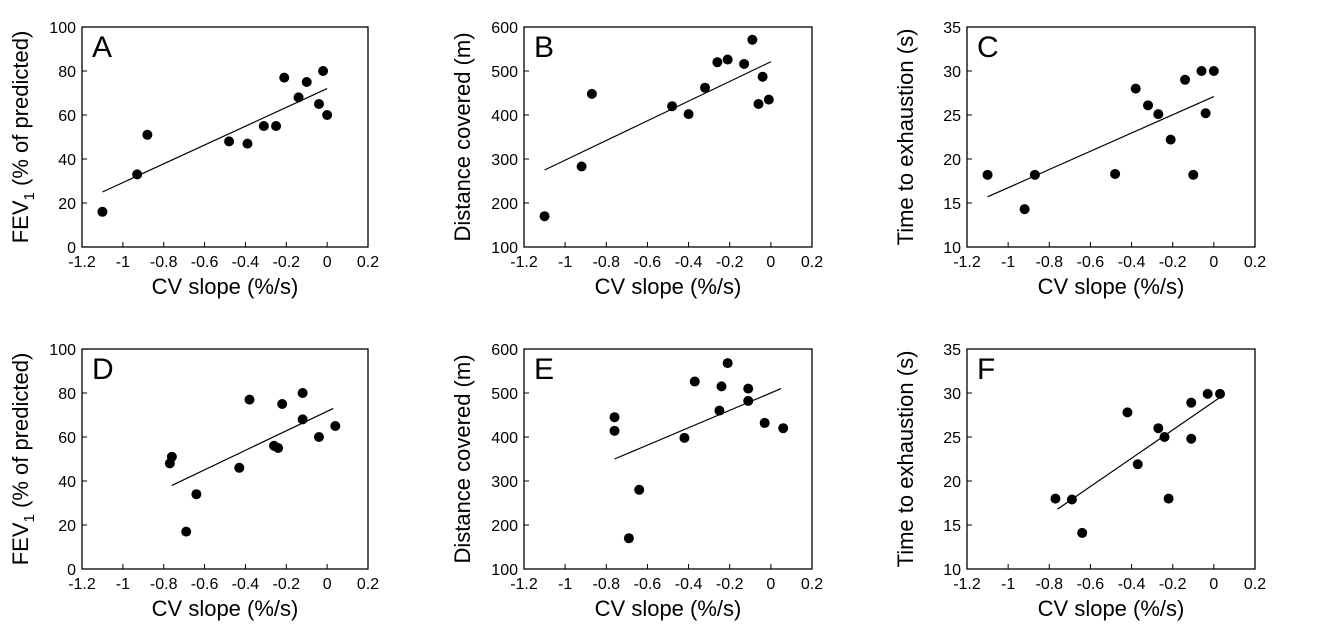 The width and height of the screenshot is (1318, 626). Describe the element at coordinates (62, 350) in the screenshot. I see `y-tick-label: 100` at that location.